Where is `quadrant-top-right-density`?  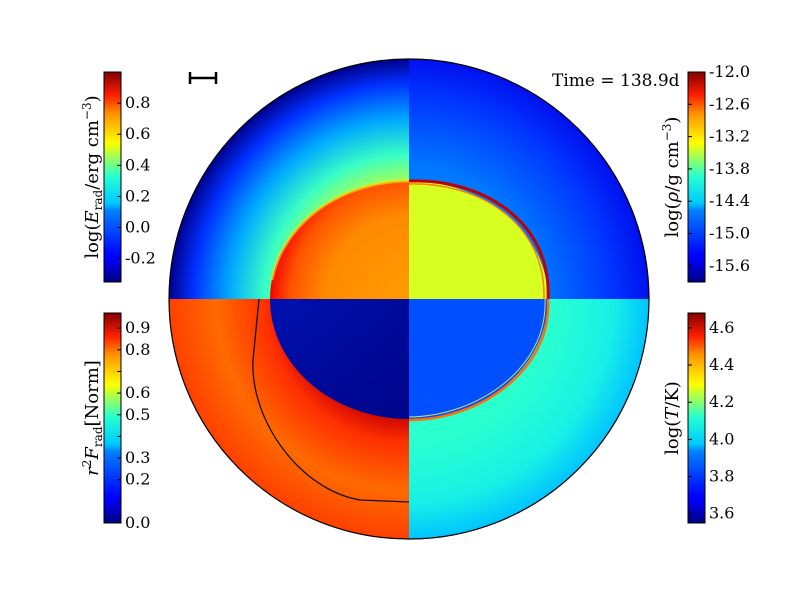
quadrant-top-right-density is located at coordinates (529, 179).